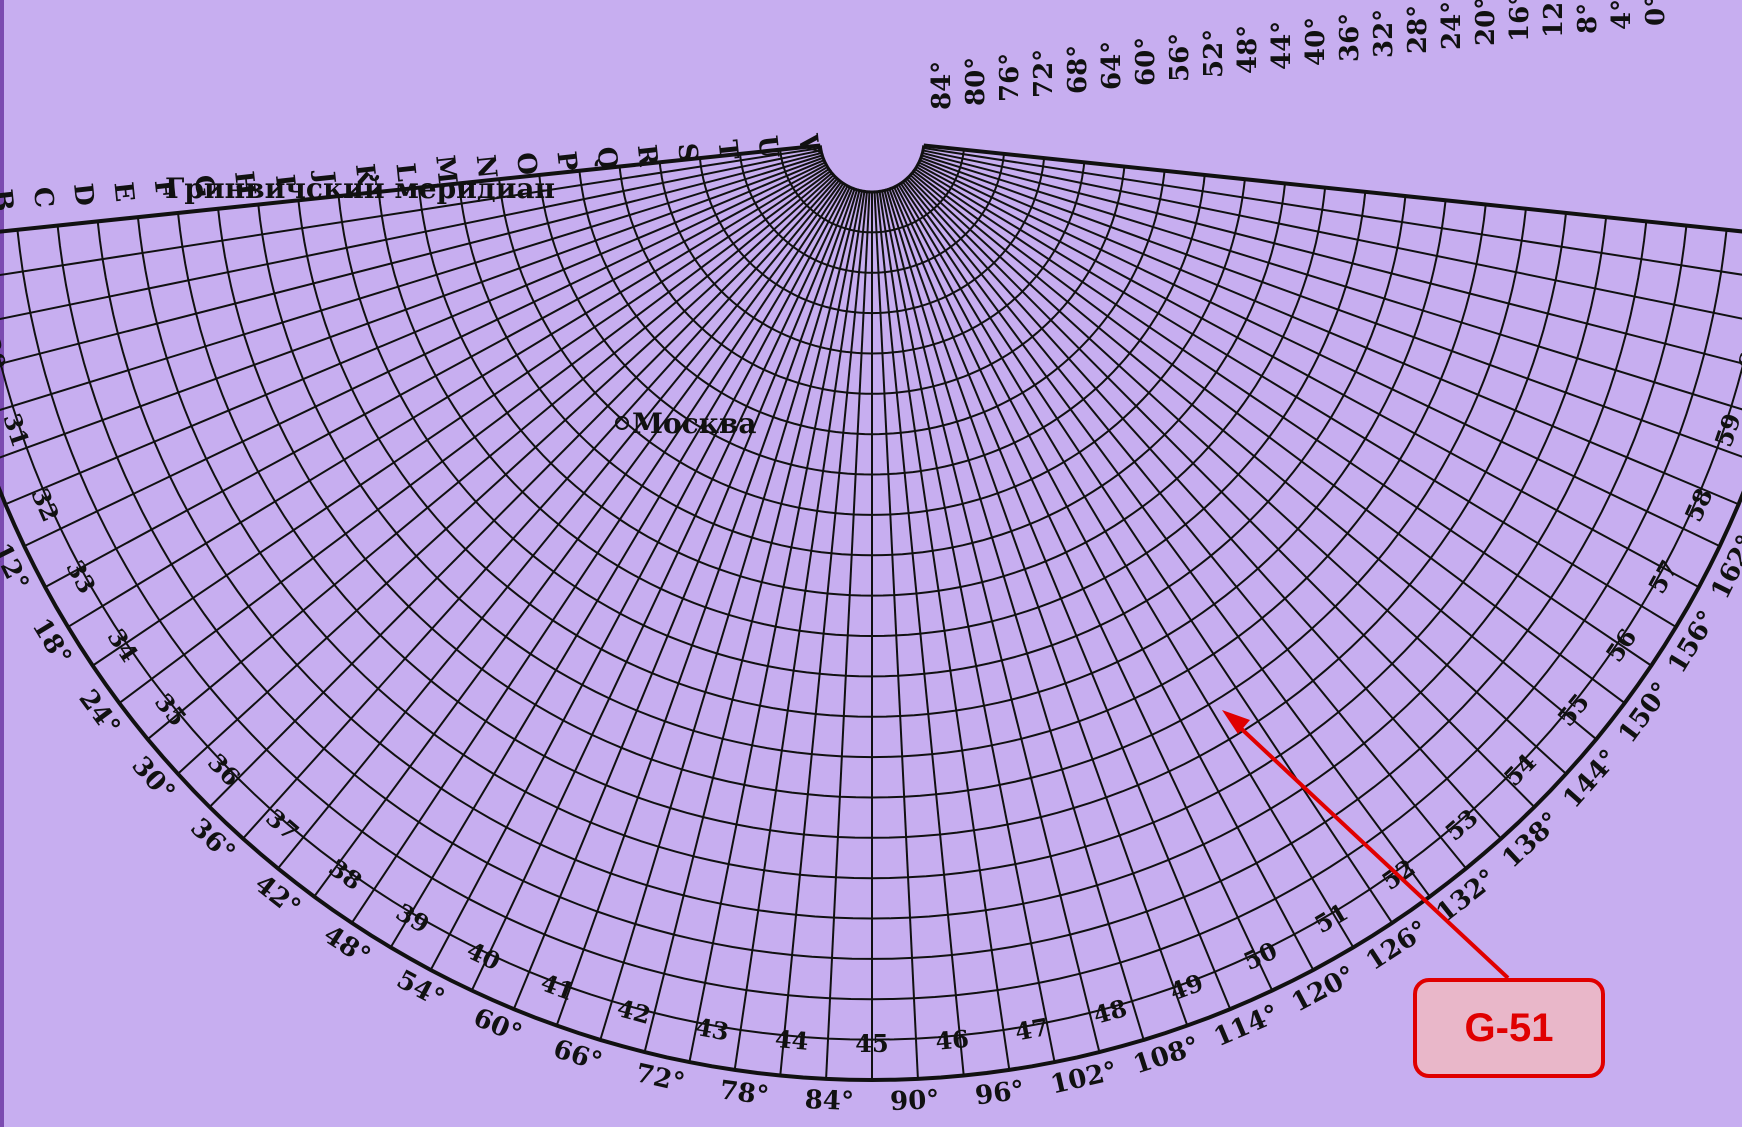  Describe the element at coordinates (6, 352) in the screenshot. I see `zone-number: 30` at that location.